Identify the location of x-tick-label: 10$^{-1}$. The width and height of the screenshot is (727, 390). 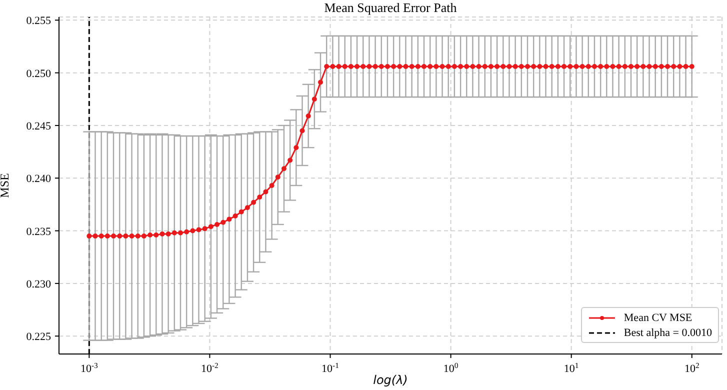
(331, 367).